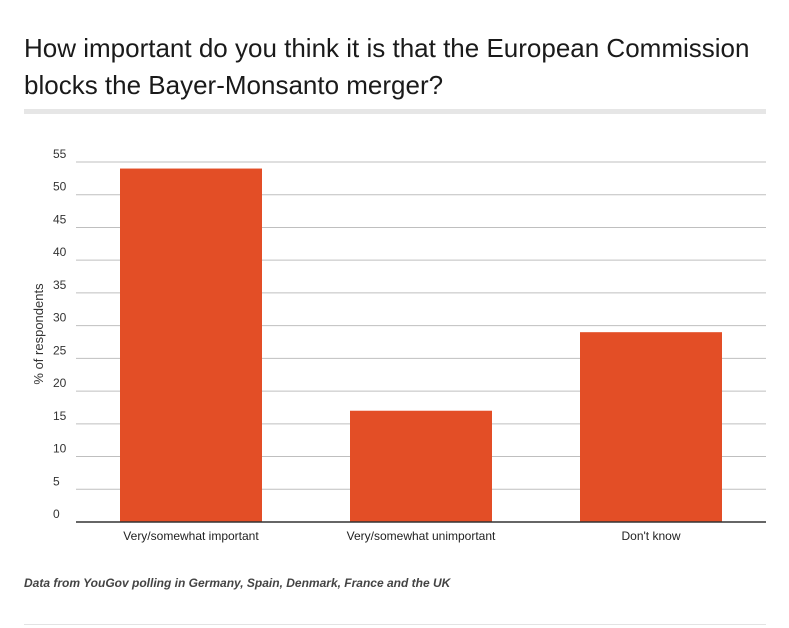 The image size is (789, 628). What do you see at coordinates (60, 350) in the screenshot?
I see `y-tick-label: 25` at bounding box center [60, 350].